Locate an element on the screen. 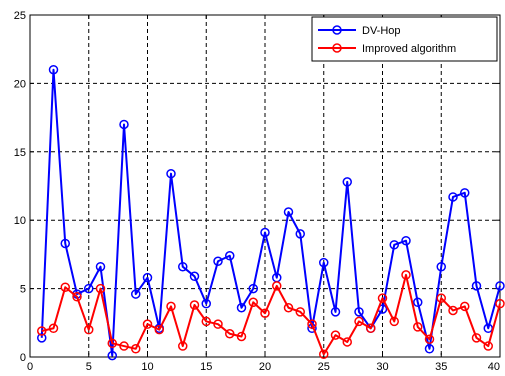  legend-box is located at coordinates (404, 39).